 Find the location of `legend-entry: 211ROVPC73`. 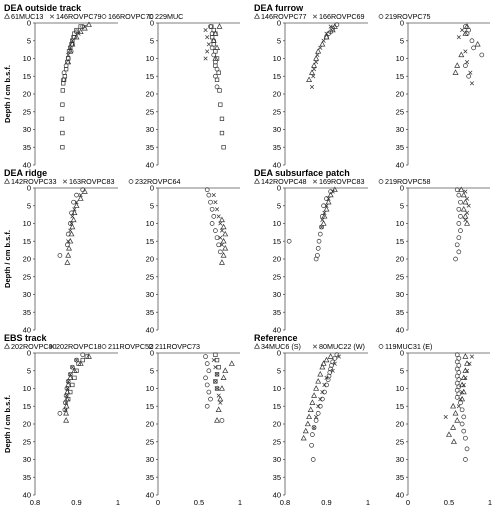

legend-entry: 211ROVPC73 is located at coordinates (177, 346).